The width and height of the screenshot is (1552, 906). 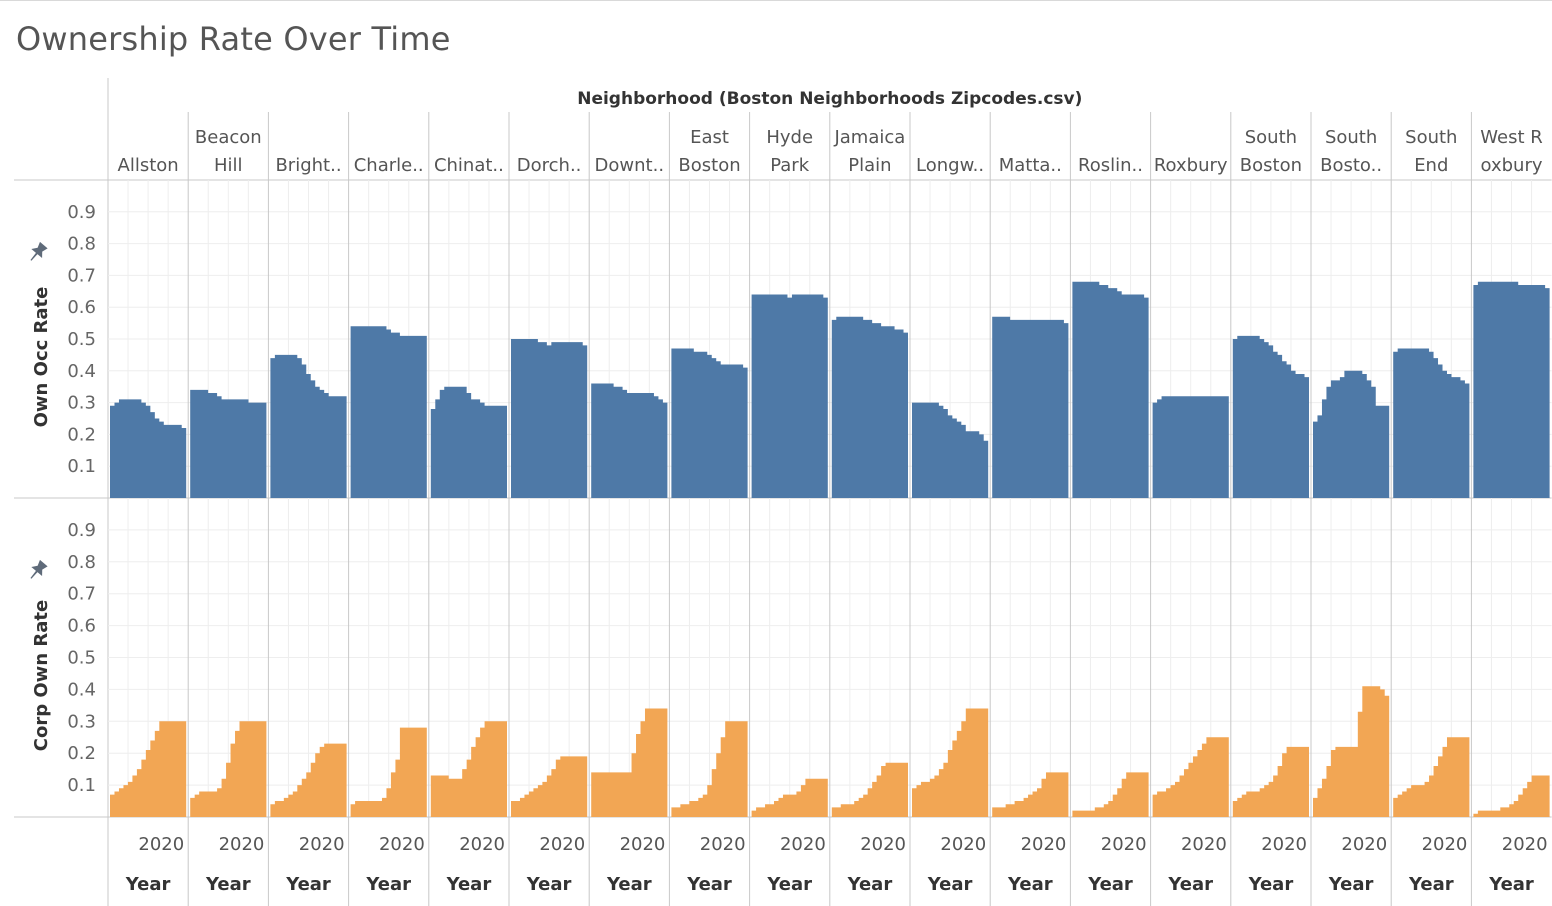 I want to click on neighborhood-label: Jamaica, so click(x=869, y=137).